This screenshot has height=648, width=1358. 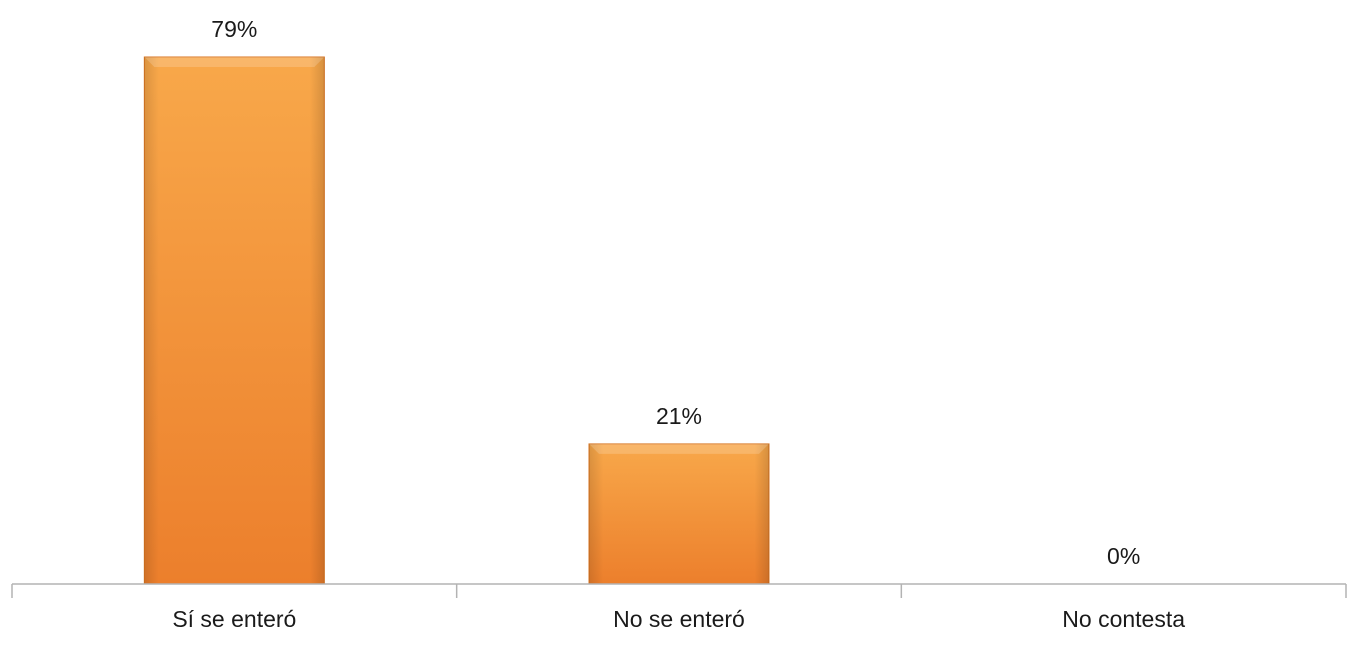 I want to click on x-tick-label: No se enteró, so click(x=679, y=619).